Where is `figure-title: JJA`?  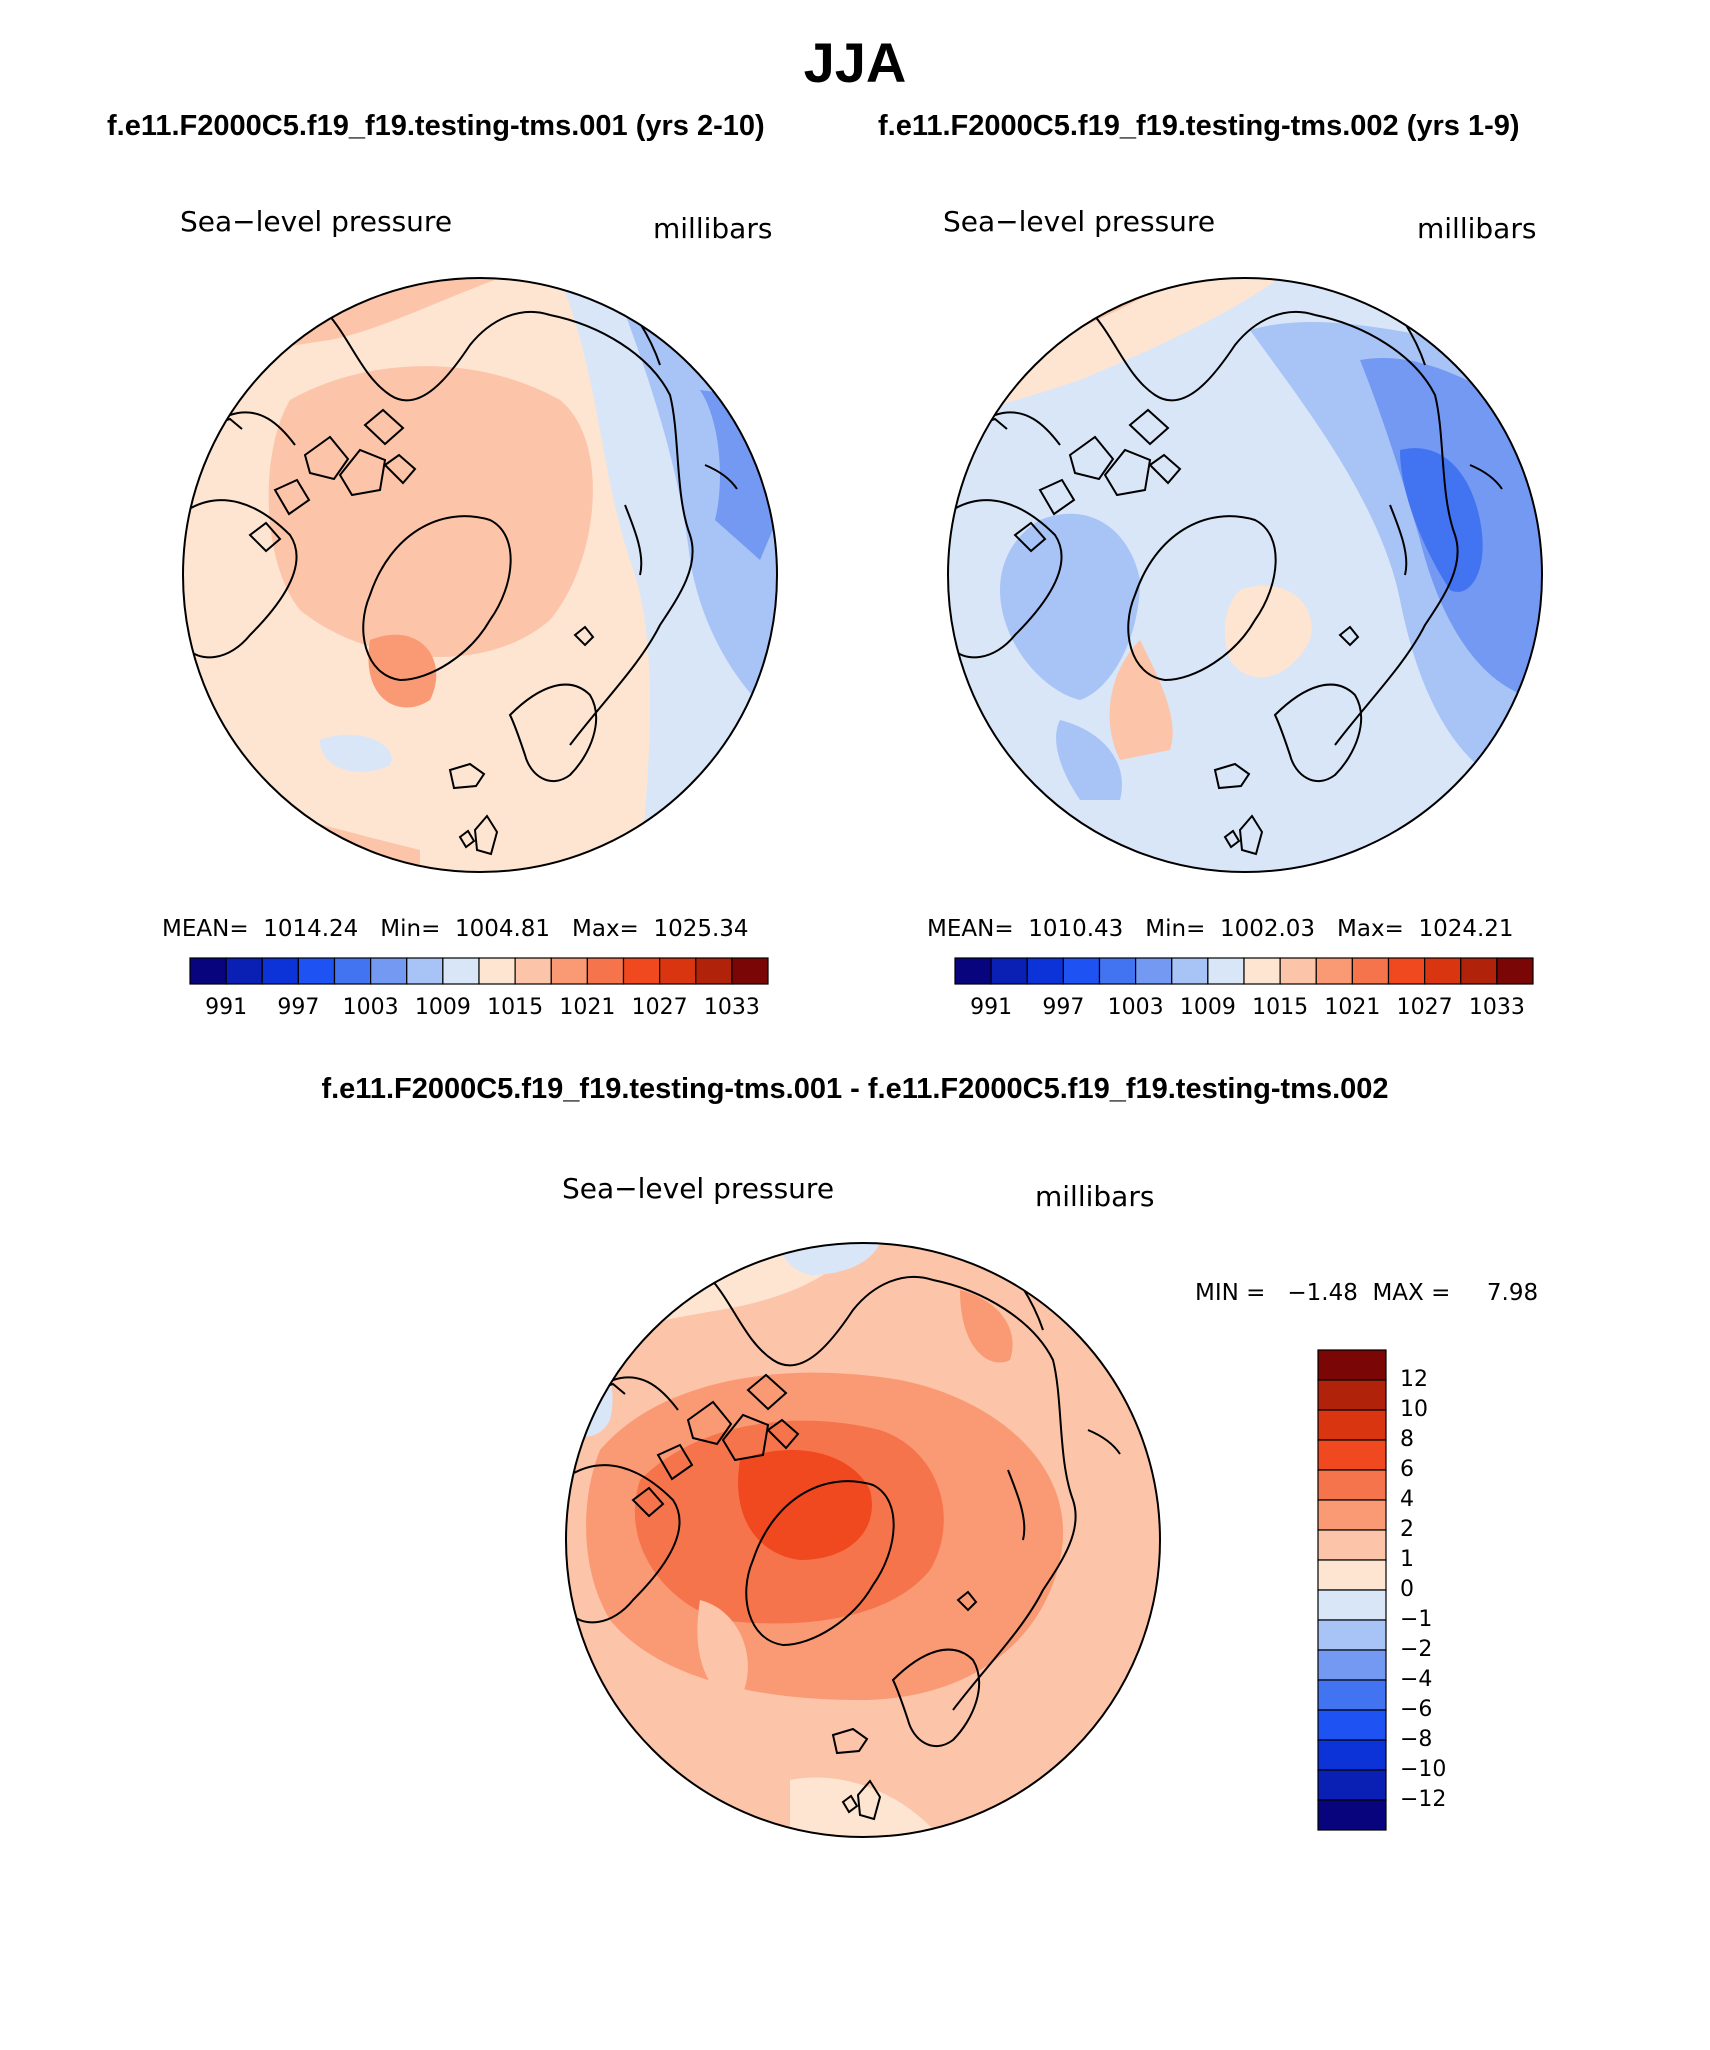 figure-title: JJA is located at coordinates (855, 62).